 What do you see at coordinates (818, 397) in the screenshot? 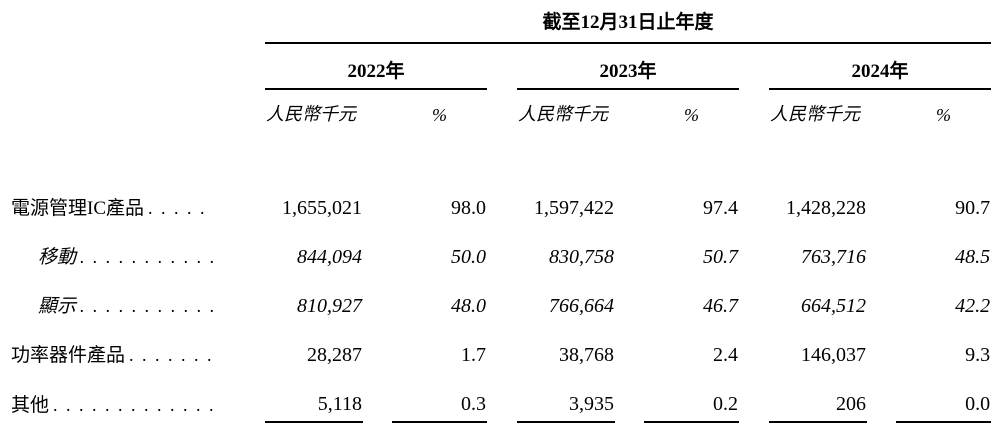
I see `amount-cell: 206` at bounding box center [818, 397].